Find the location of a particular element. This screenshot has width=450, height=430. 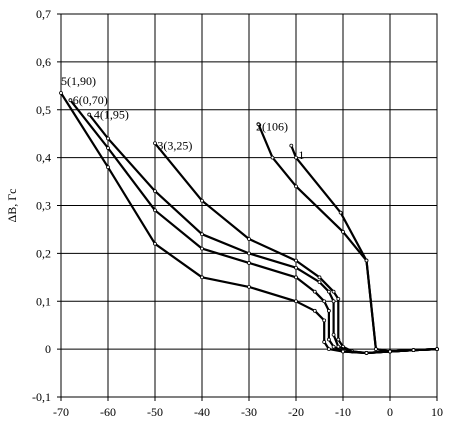

x-tick-label: -50 is located at coordinates (155, 412).